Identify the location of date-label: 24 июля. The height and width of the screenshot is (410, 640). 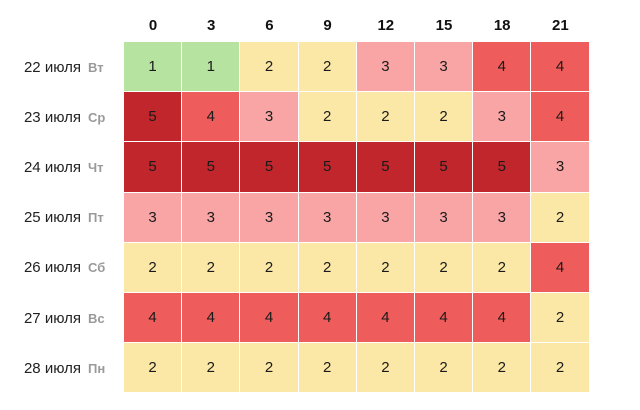
(52, 167).